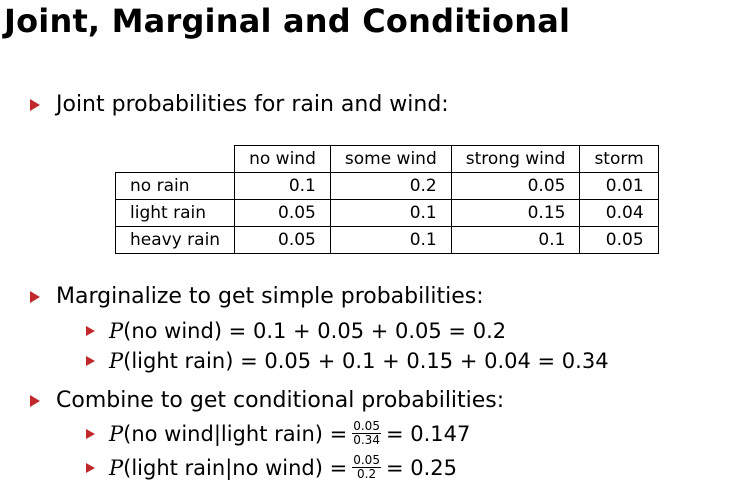 The height and width of the screenshot is (497, 731). What do you see at coordinates (175, 213) in the screenshot?
I see `row-label: light rain` at bounding box center [175, 213].